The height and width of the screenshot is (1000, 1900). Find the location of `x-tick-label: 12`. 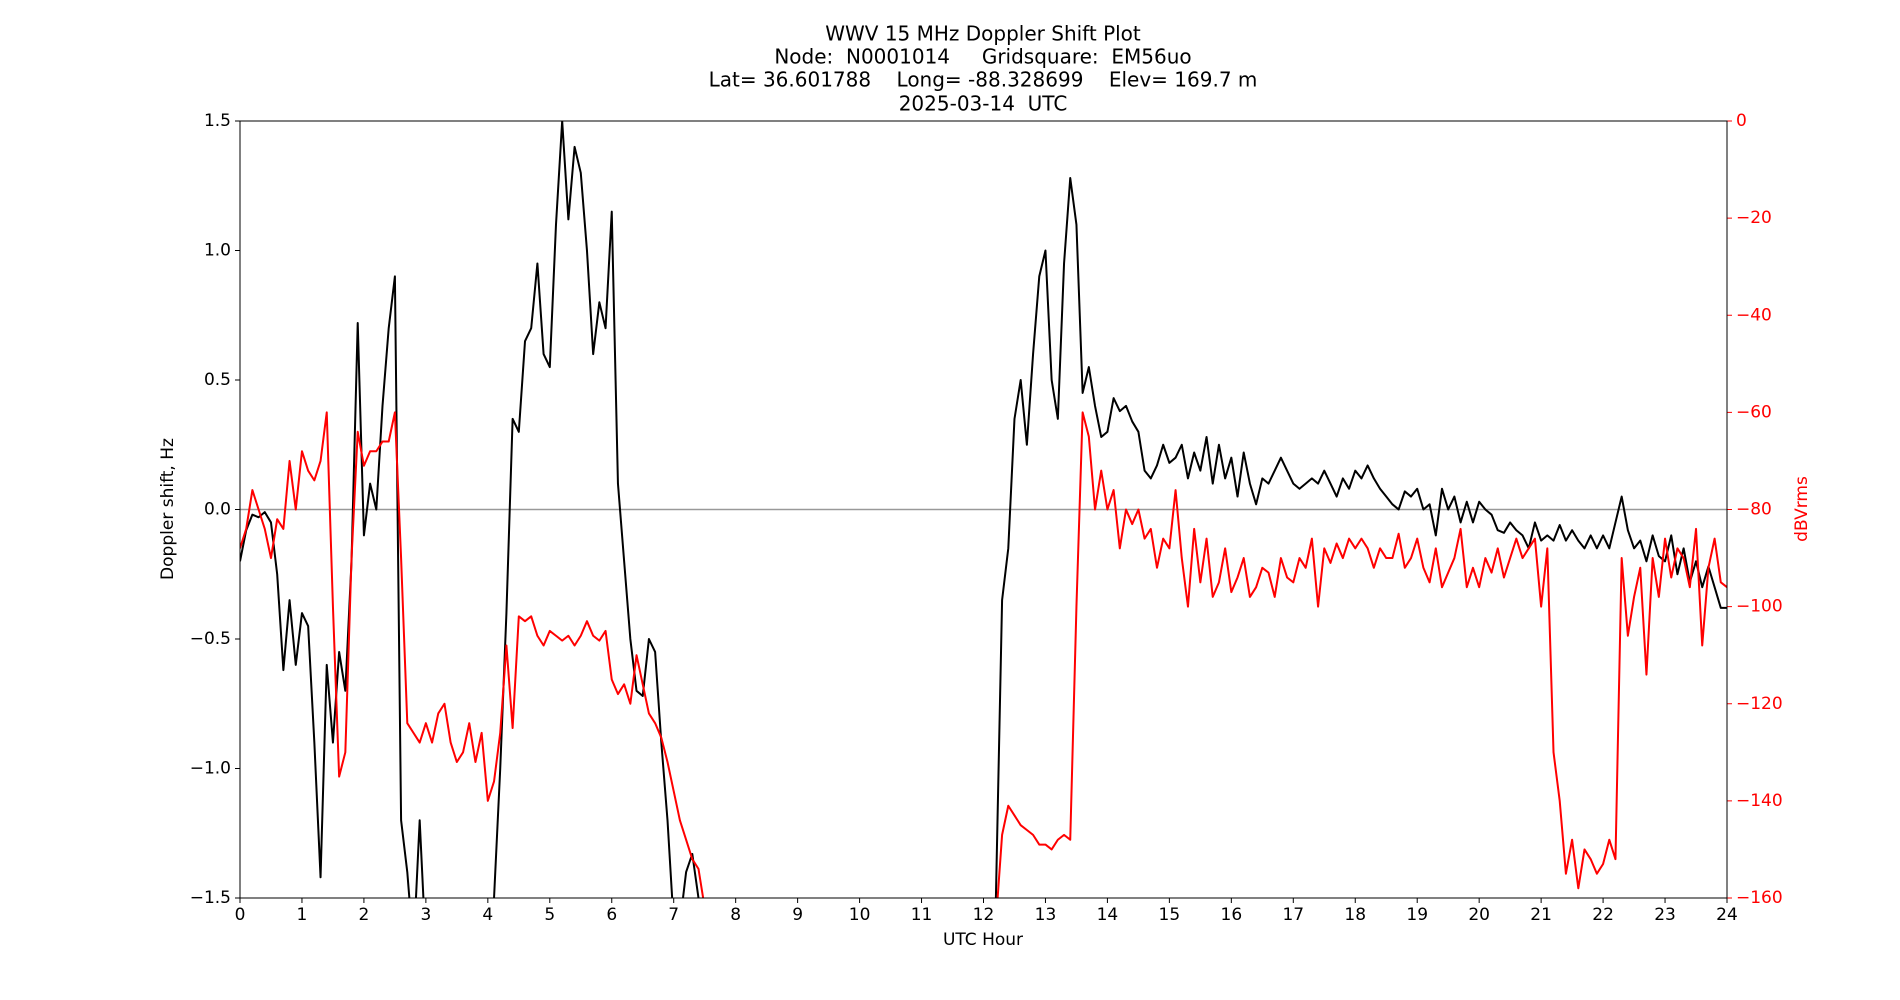

x-tick-label: 12 is located at coordinates (984, 915).